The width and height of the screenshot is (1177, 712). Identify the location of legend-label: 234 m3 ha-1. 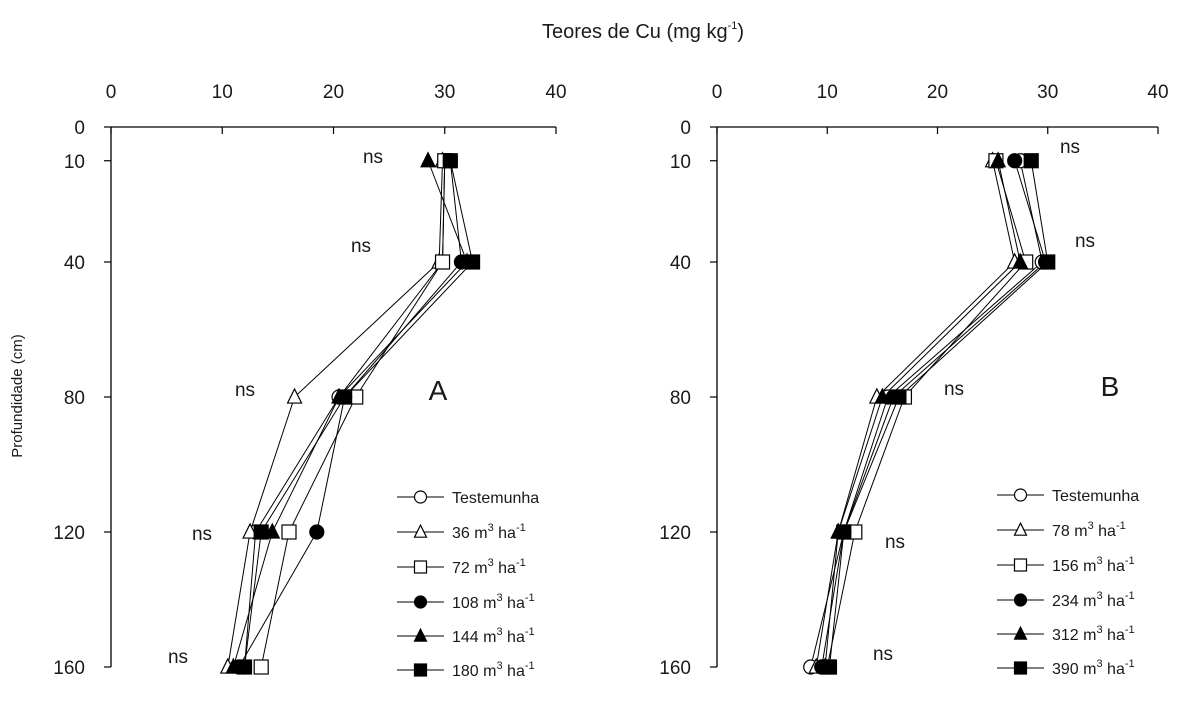
(1093, 600).